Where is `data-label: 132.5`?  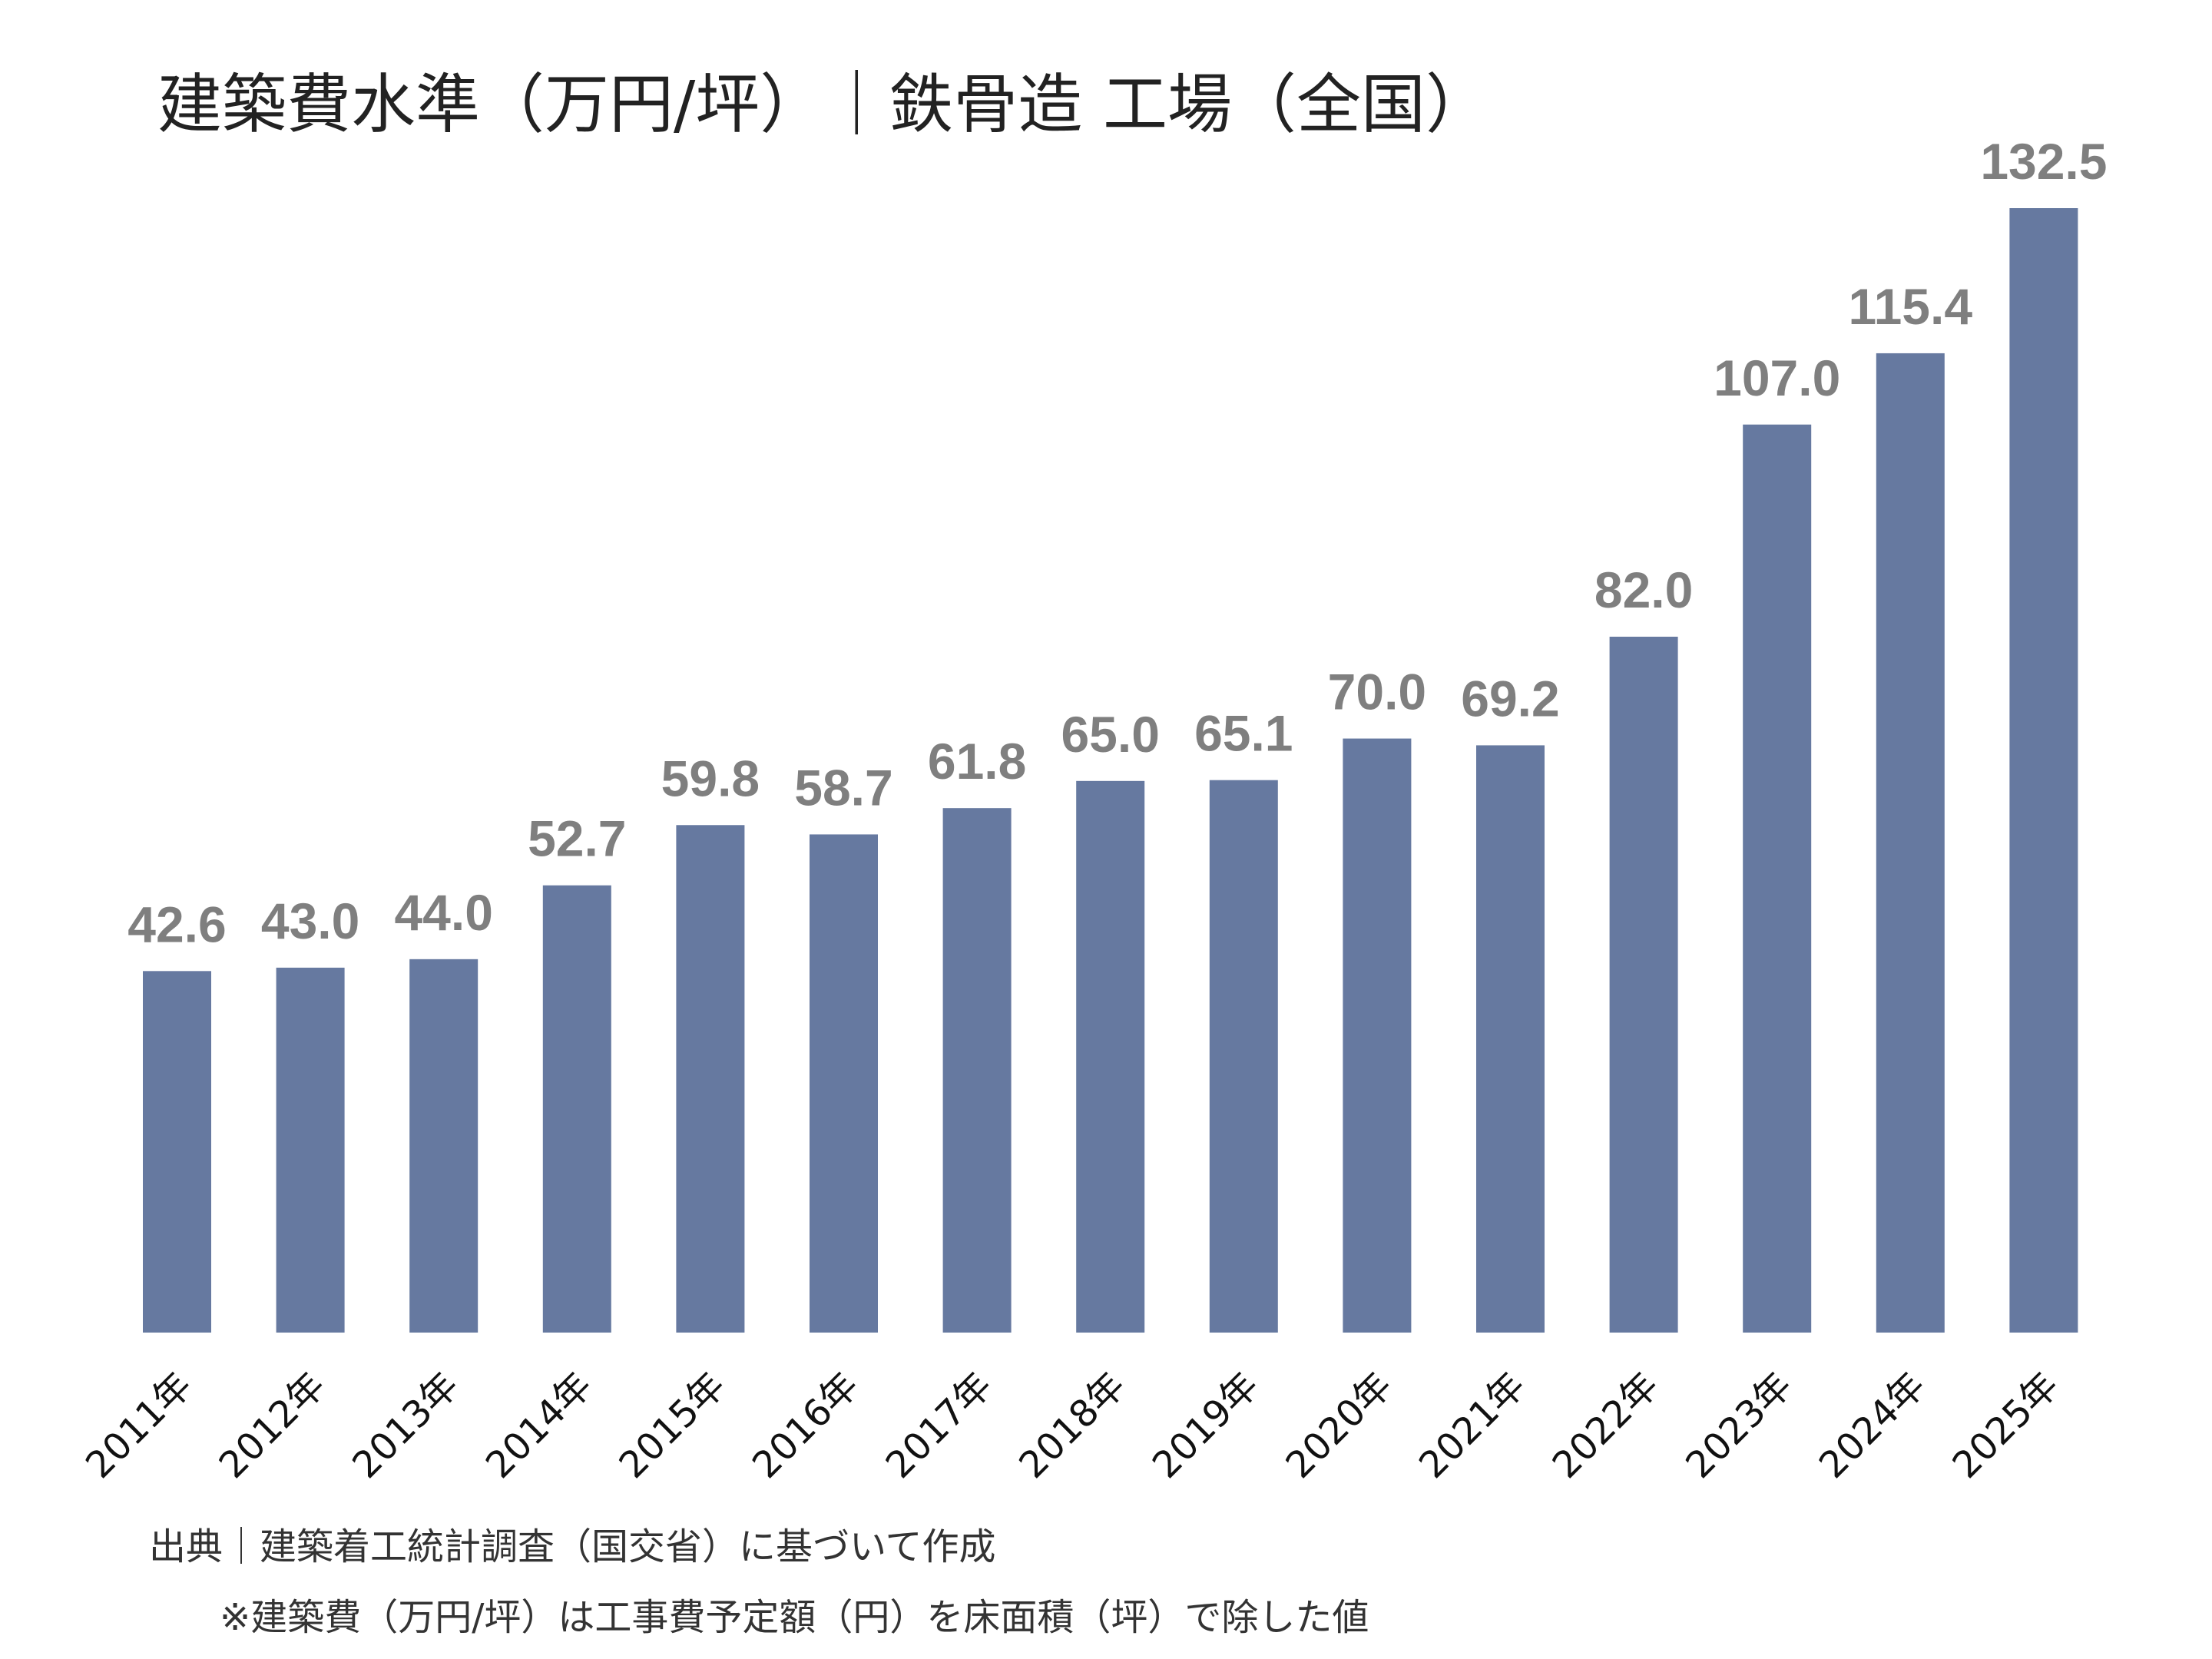 data-label: 132.5 is located at coordinates (2044, 161).